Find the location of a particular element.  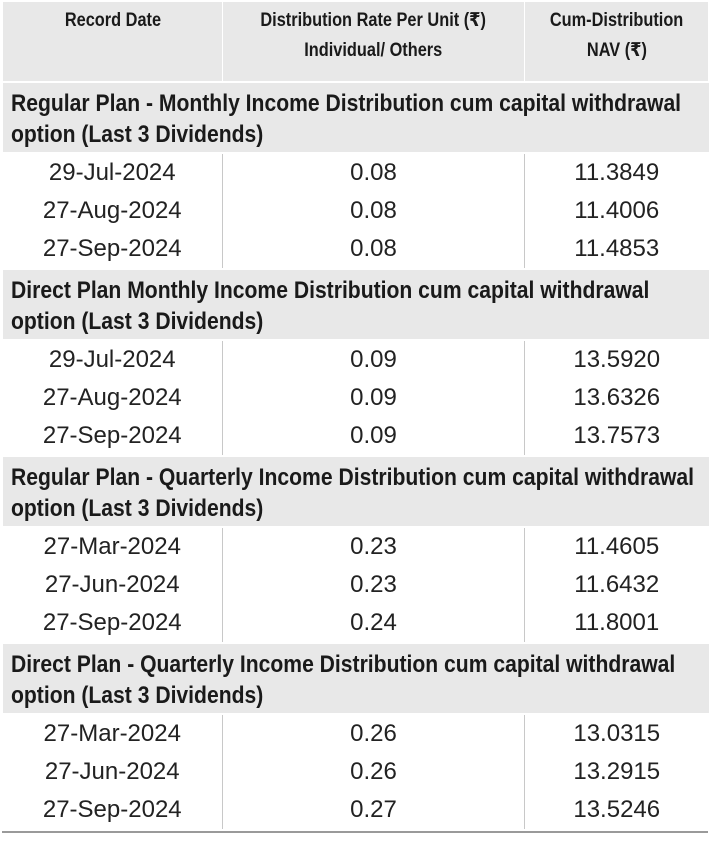

cum-nav-cell: 11.8001 is located at coordinates (617, 622).